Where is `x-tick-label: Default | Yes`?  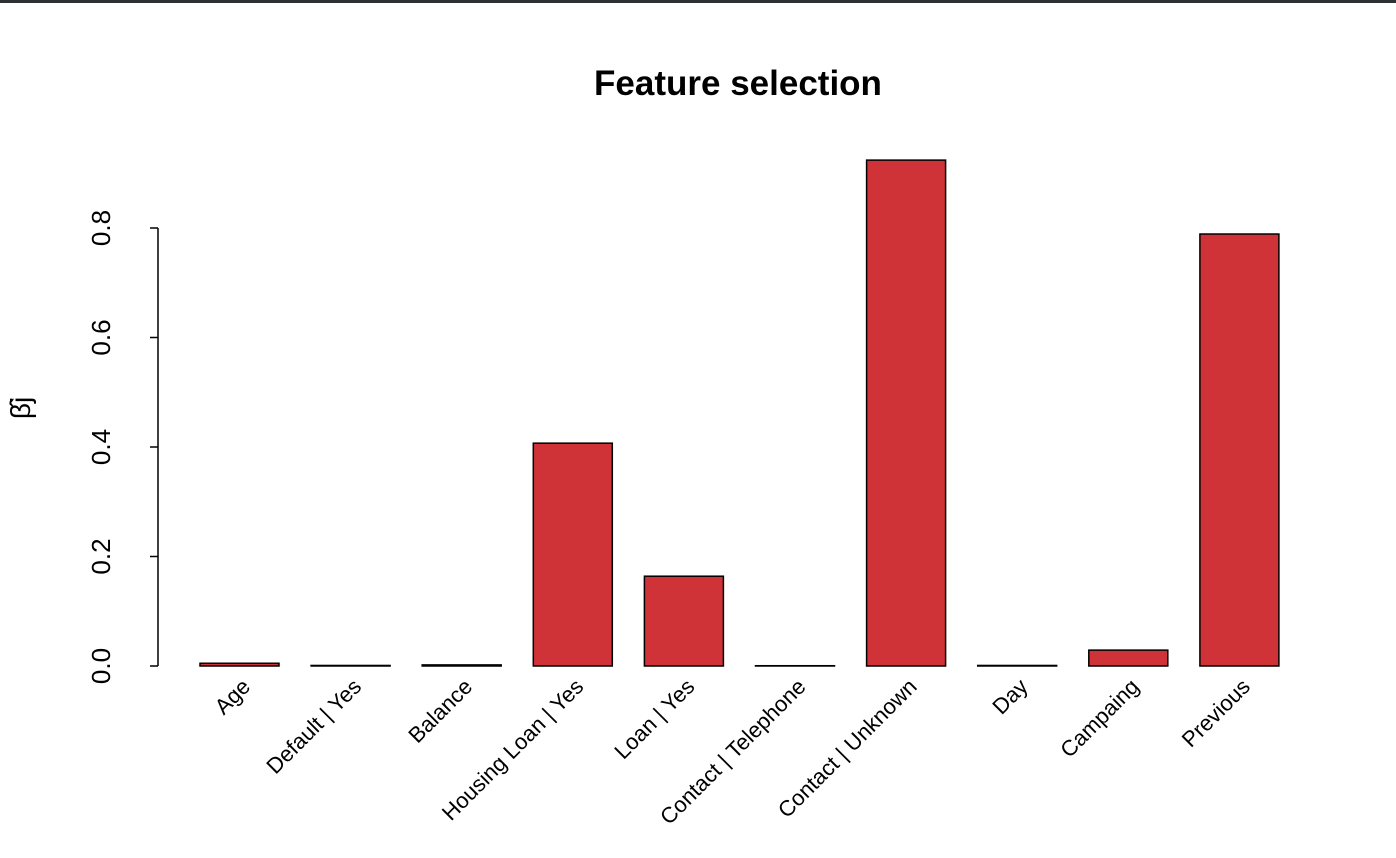 x-tick-label: Default | Yes is located at coordinates (313, 726).